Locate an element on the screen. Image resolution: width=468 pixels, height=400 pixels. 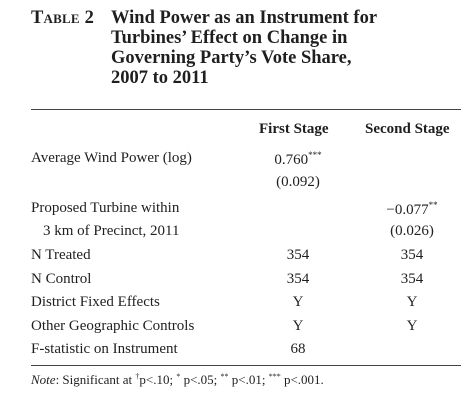
top-rule is located at coordinates (246, 109).